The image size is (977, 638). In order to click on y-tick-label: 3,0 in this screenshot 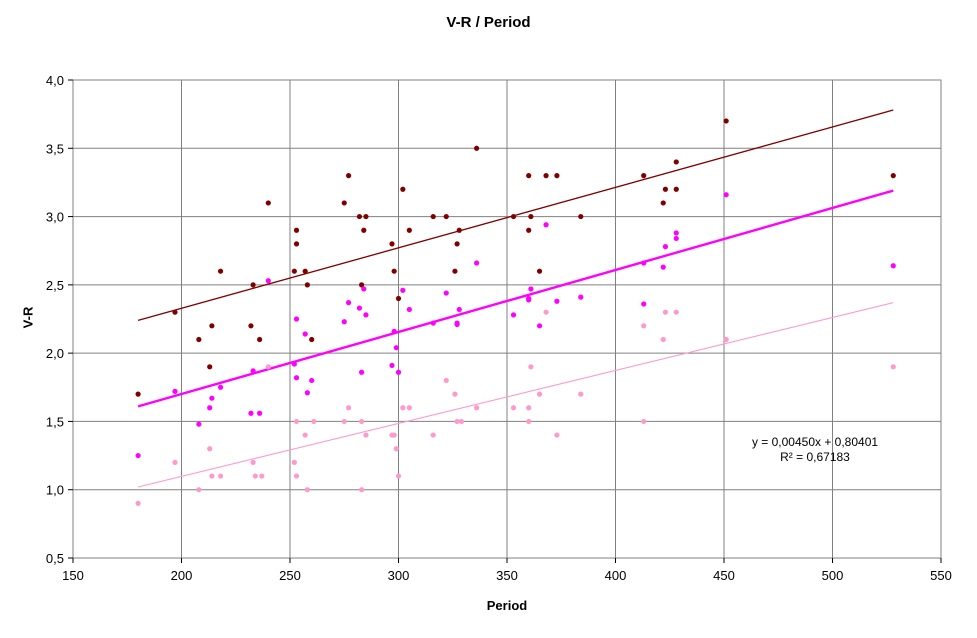, I will do `click(55, 217)`.